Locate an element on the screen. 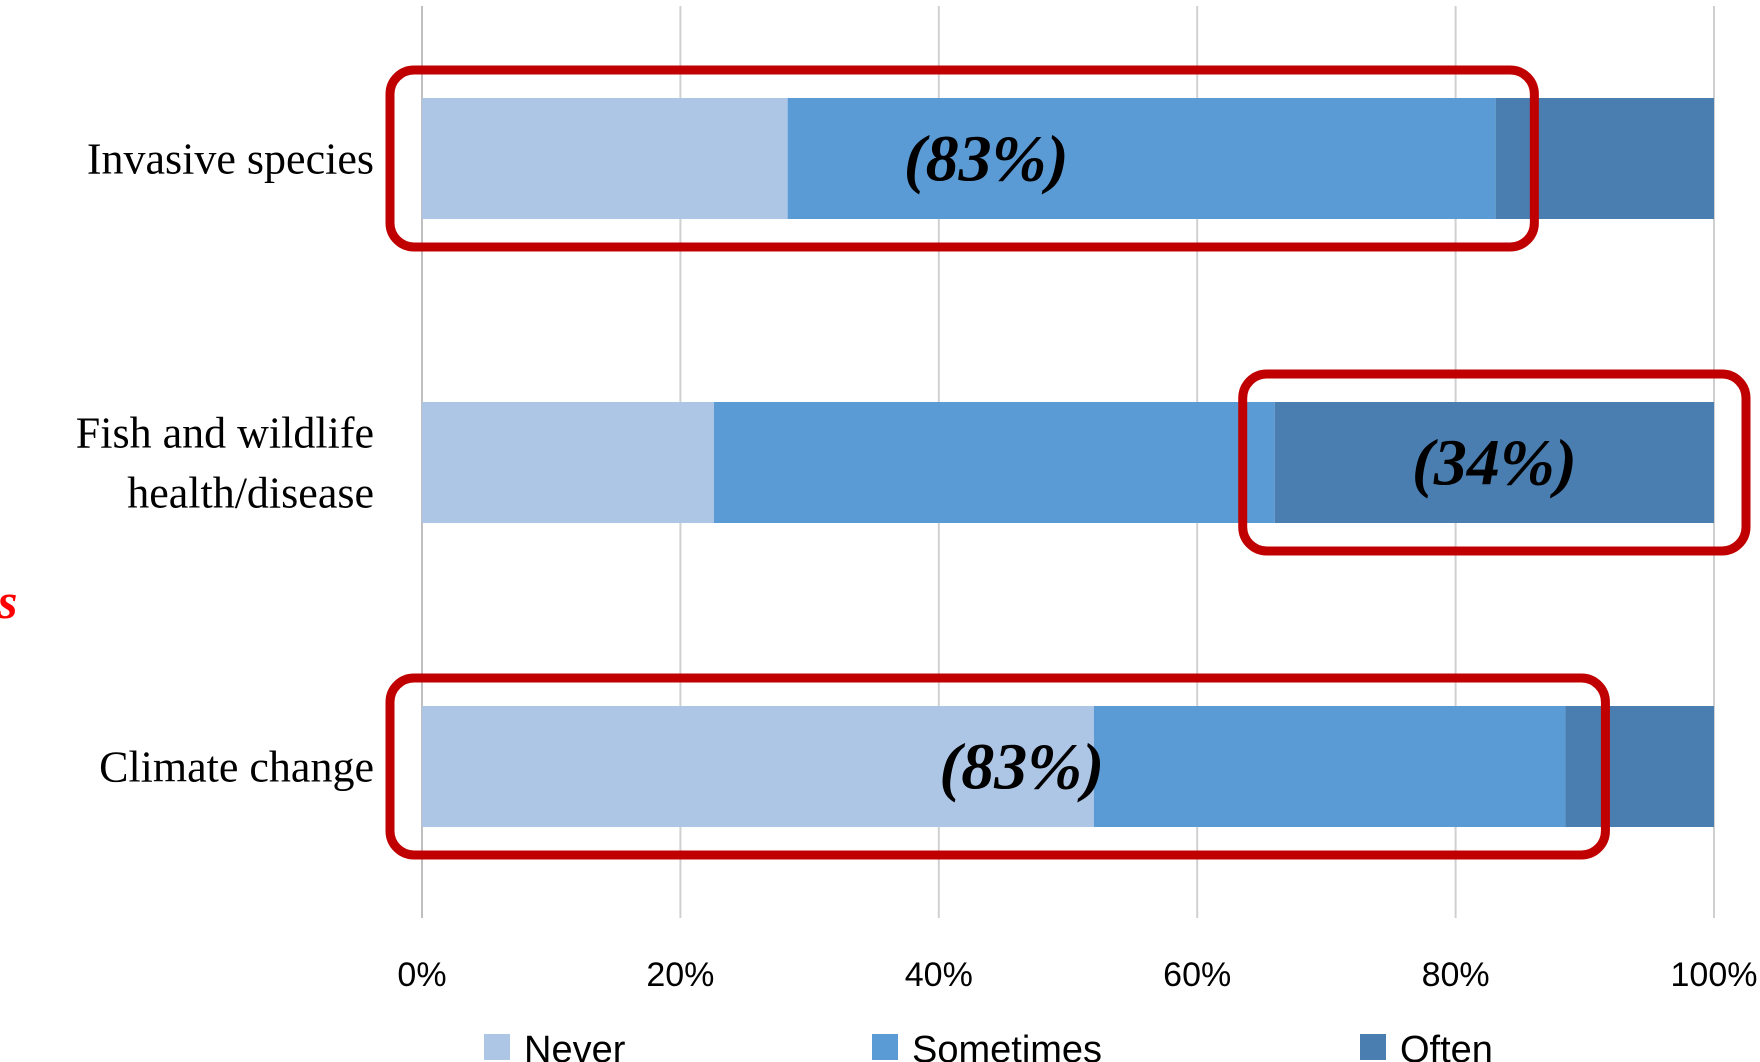 The height and width of the screenshot is (1062, 1760). category-label: Climate change is located at coordinates (236, 767).